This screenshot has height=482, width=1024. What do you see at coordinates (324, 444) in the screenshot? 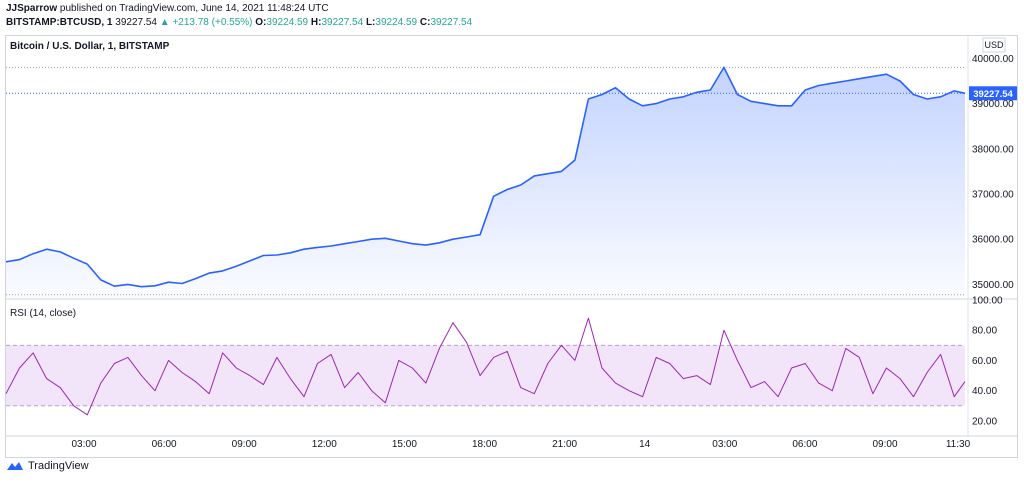
I see `time-tick-label: 12:00` at bounding box center [324, 444].